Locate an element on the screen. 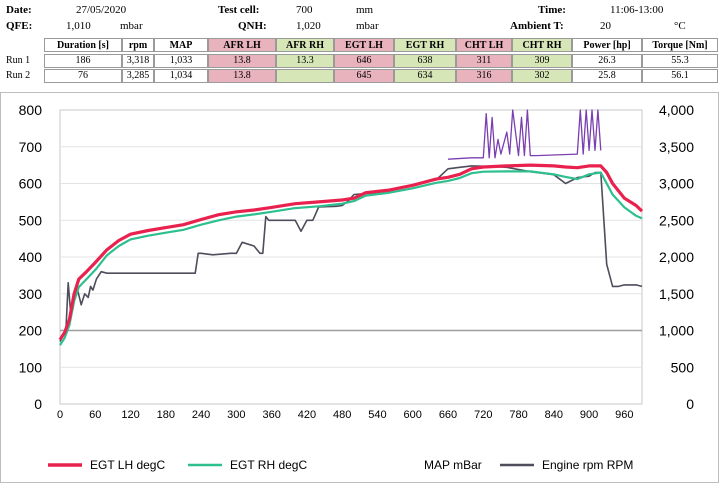 This screenshot has height=484, width=720. qfe-label: QFE: is located at coordinates (19, 26).